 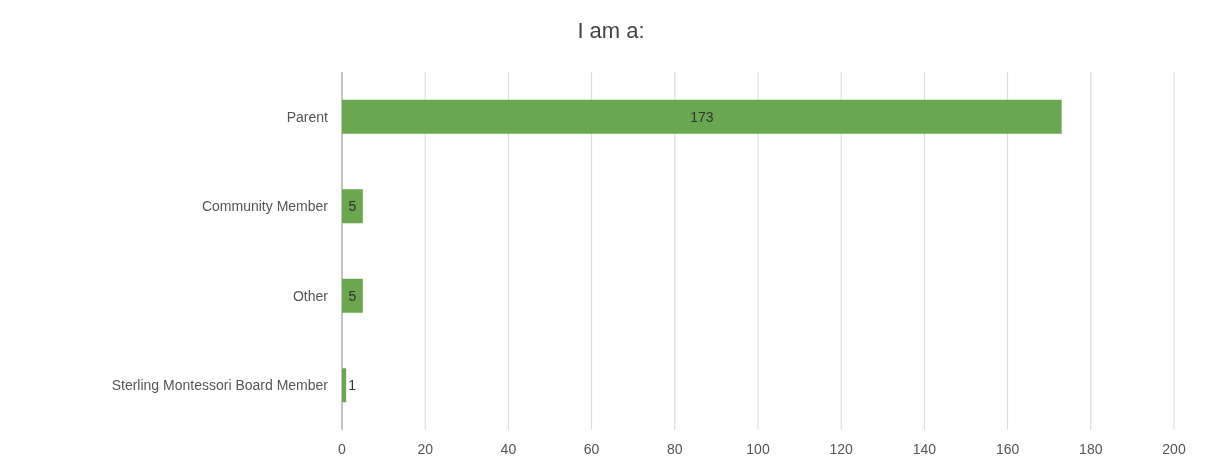 I want to click on y-tick-label: Sterling Montessori Board Member, so click(x=220, y=385).